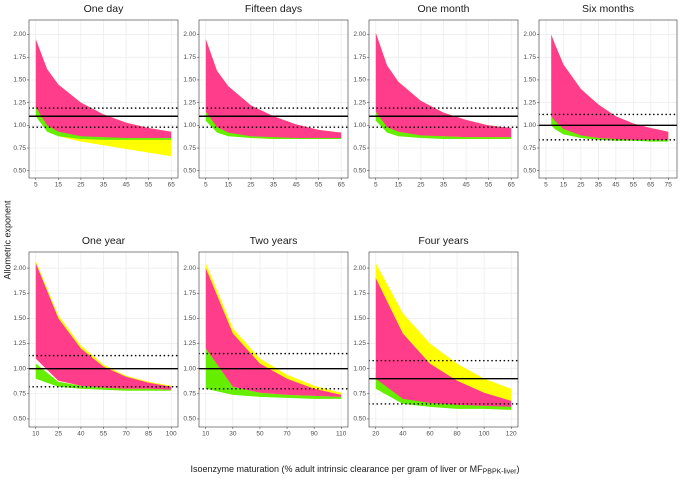  Describe the element at coordinates (443, 241) in the screenshot. I see `panel-title: Four years` at that location.